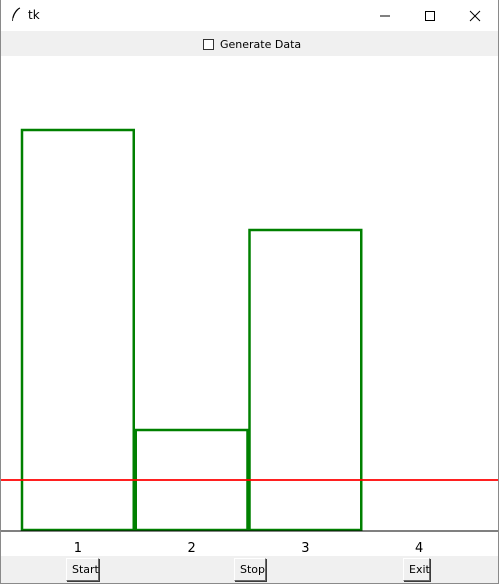 The image size is (499, 584). Describe the element at coordinates (249, 15) in the screenshot. I see `title-bar: tk` at that location.